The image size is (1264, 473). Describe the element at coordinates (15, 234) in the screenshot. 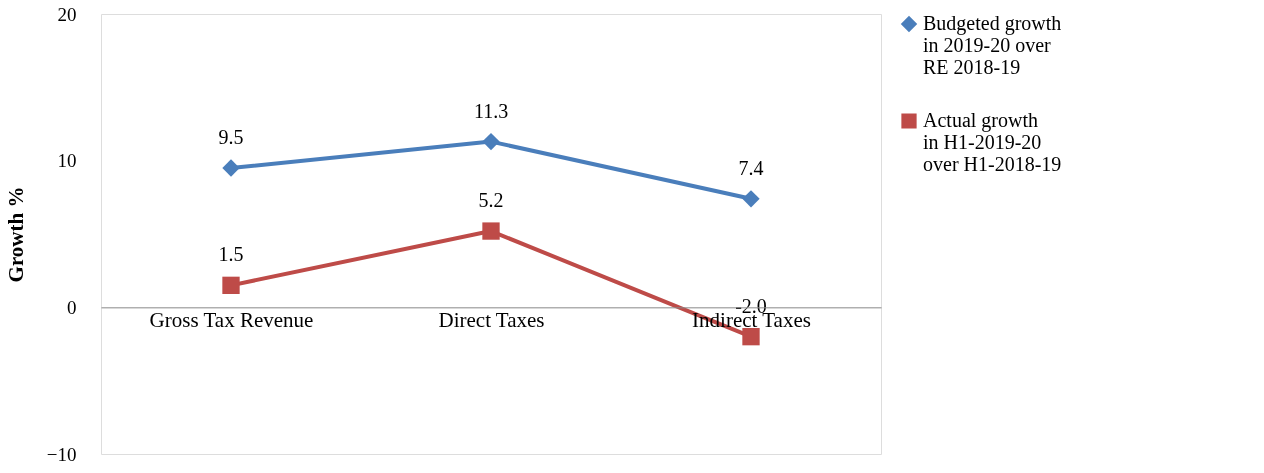

I see `y-axis-title: Growth %` at that location.